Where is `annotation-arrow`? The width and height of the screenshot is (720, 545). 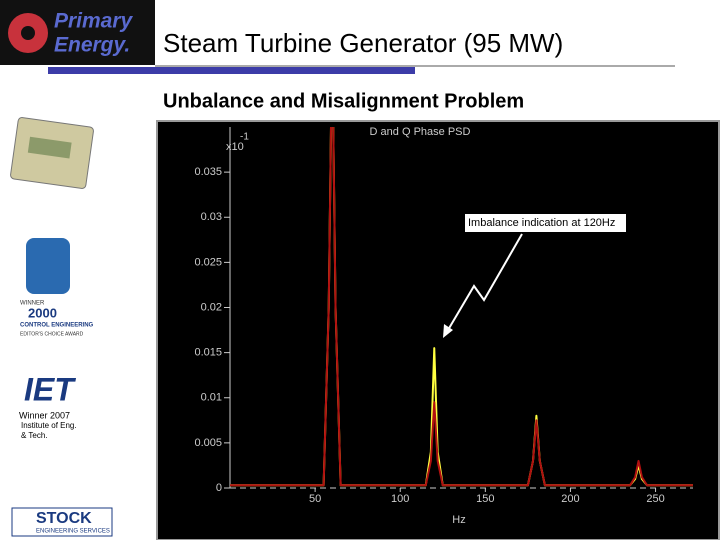 annotation-arrow is located at coordinates (485, 282).